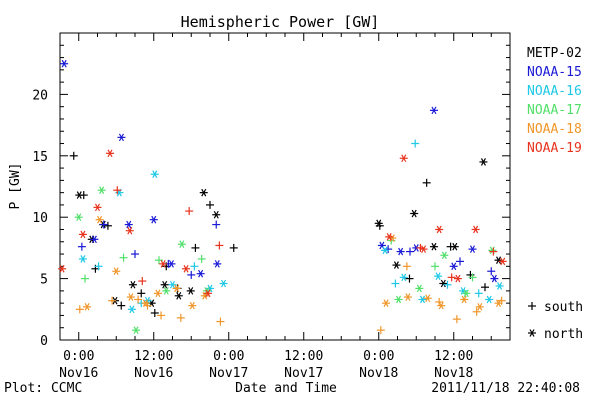  Describe the element at coordinates (554, 110) in the screenshot. I see `legend-item-noaa-17: NOAA-17` at that location.